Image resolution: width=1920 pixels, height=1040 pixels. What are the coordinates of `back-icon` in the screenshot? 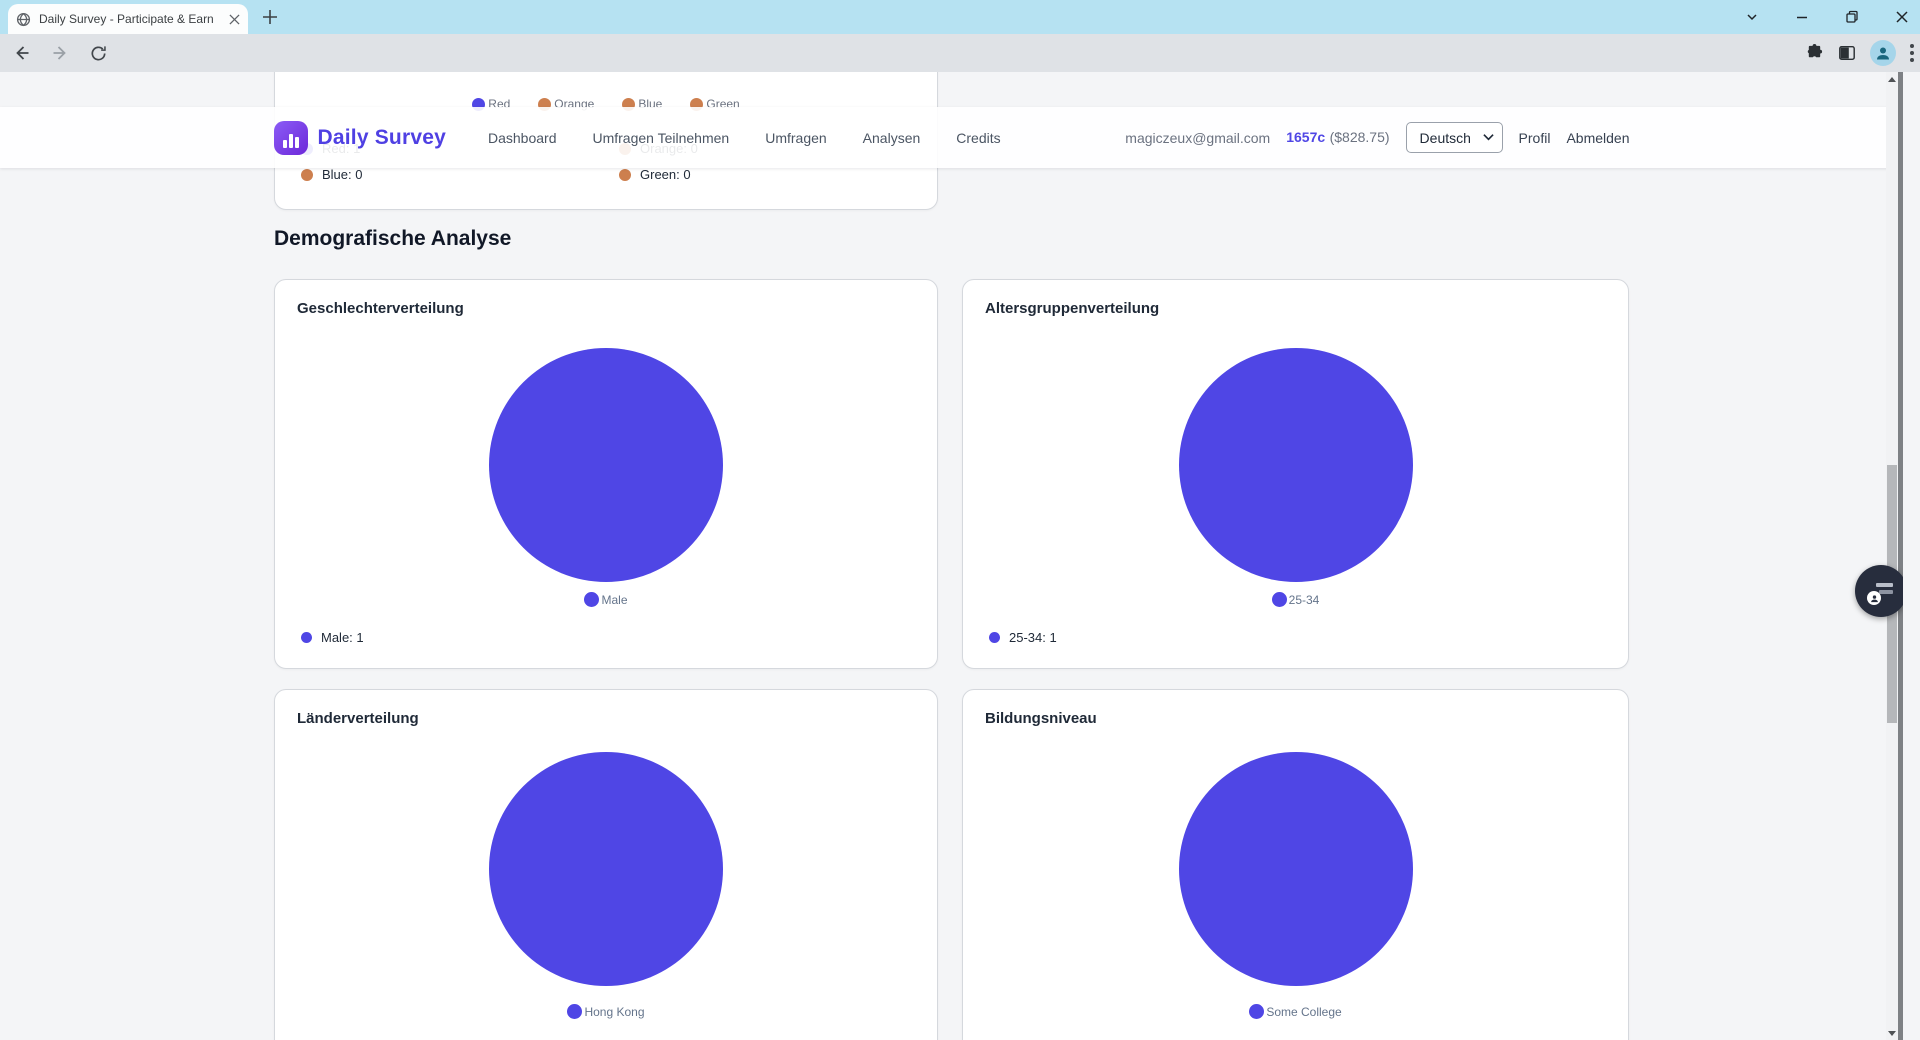 It's located at (22, 53).